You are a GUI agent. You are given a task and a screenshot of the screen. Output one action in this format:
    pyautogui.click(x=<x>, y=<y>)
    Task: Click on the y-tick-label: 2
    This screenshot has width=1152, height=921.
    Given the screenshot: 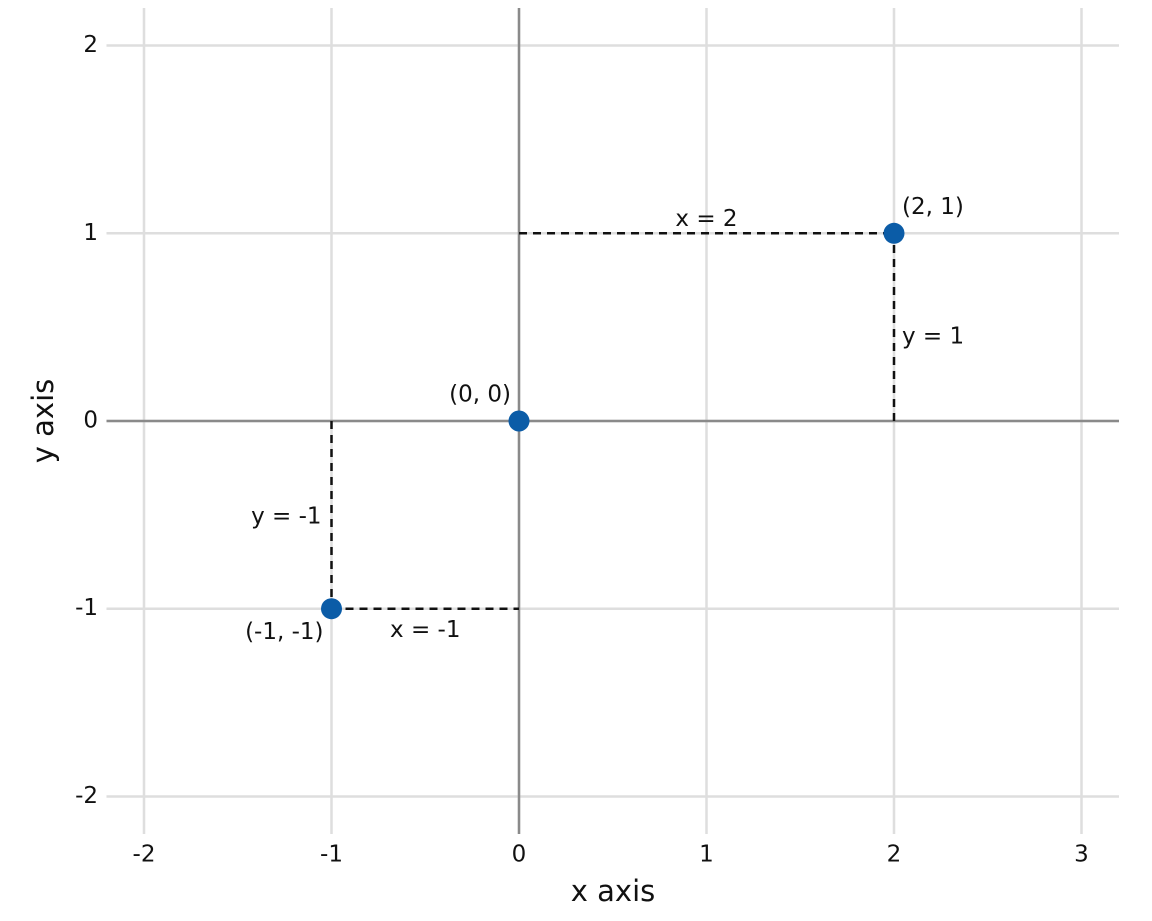 What is the action you would take?
    pyautogui.click(x=90, y=45)
    